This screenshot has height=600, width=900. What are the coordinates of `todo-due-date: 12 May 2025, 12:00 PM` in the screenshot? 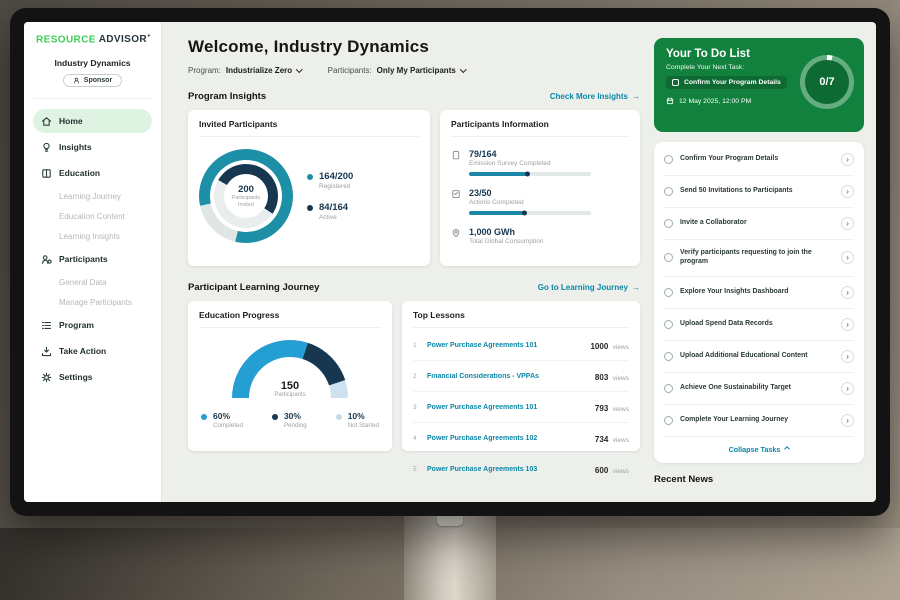 It's located at (759, 101).